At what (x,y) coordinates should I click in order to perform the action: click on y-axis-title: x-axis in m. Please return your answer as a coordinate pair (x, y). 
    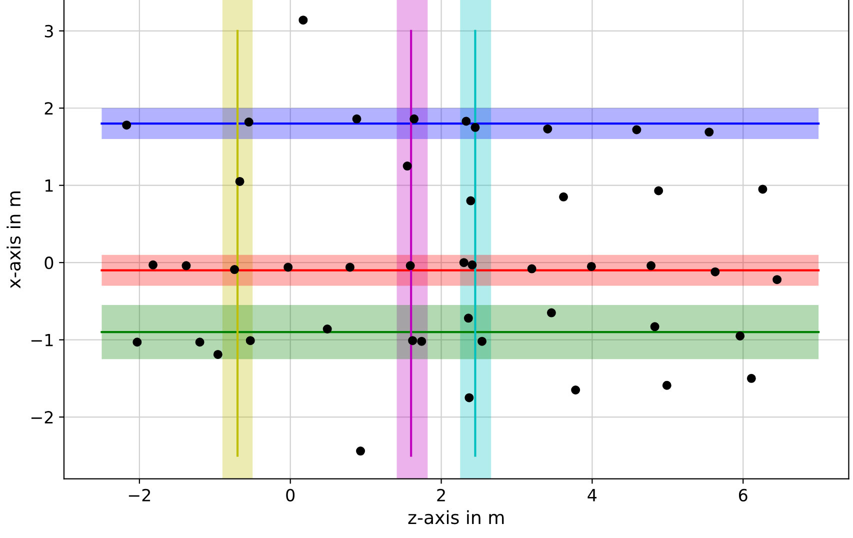
    Looking at the image, I should click on (13, 239).